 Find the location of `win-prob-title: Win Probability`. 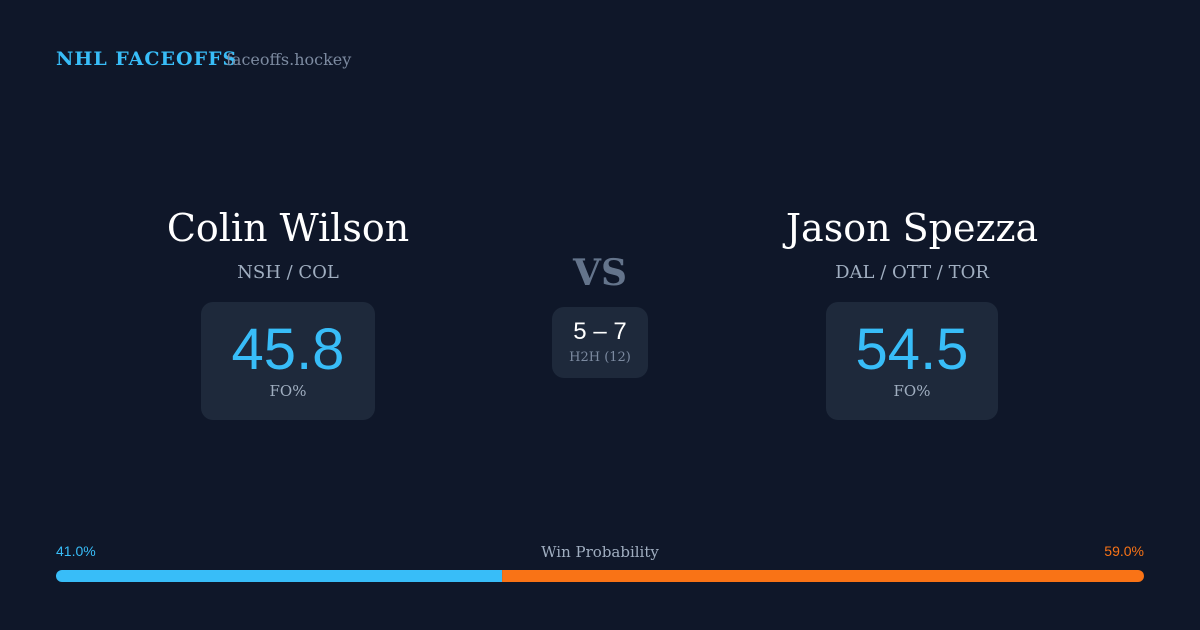

win-prob-title: Win Probability is located at coordinates (600, 552).